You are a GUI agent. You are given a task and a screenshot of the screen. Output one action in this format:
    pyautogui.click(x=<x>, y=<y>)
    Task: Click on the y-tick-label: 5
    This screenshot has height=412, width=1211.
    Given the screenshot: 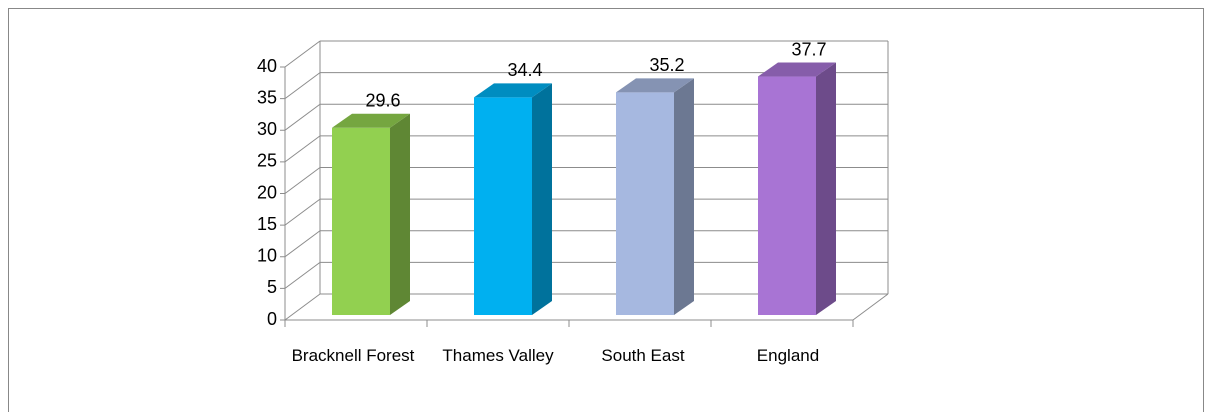 What is the action you would take?
    pyautogui.click(x=272, y=287)
    